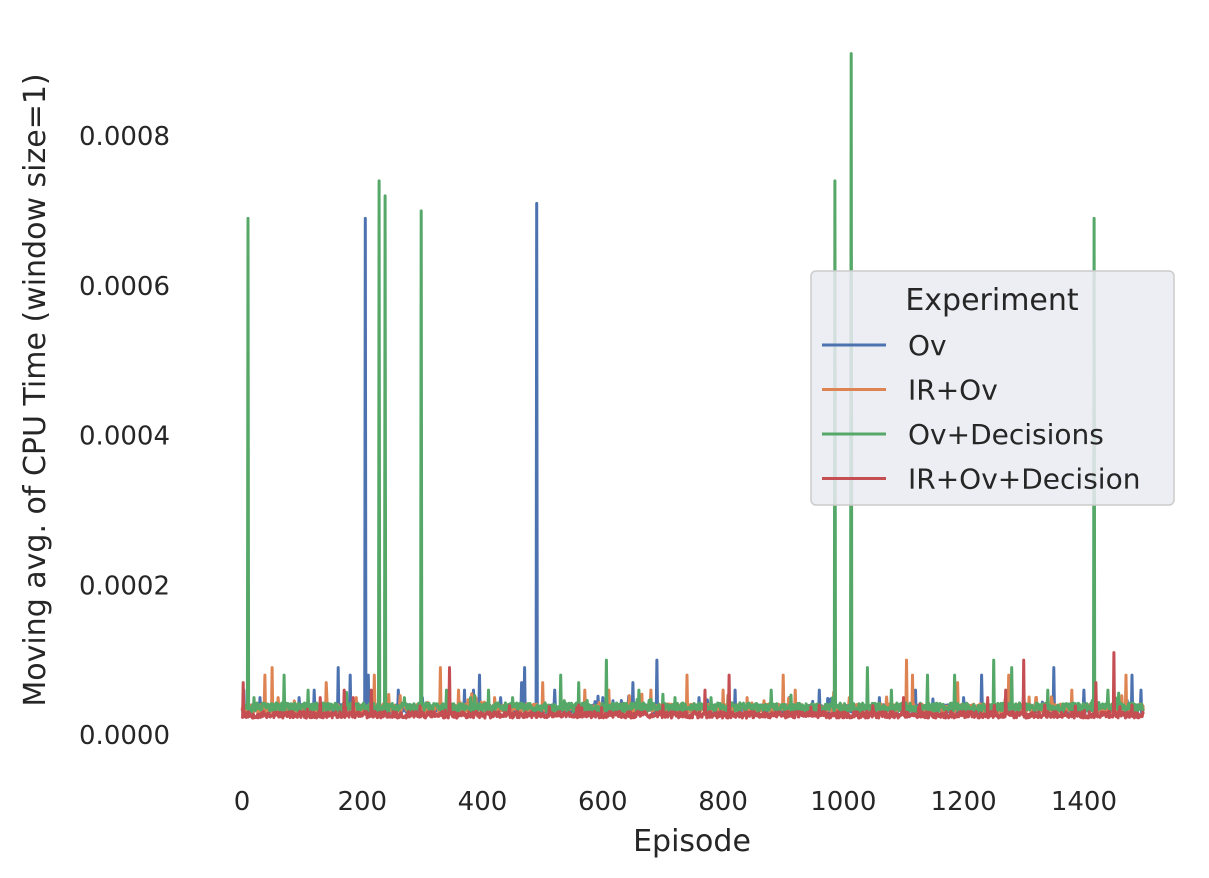  What do you see at coordinates (964, 802) in the screenshot?
I see `x-tick-label: 1200` at bounding box center [964, 802].